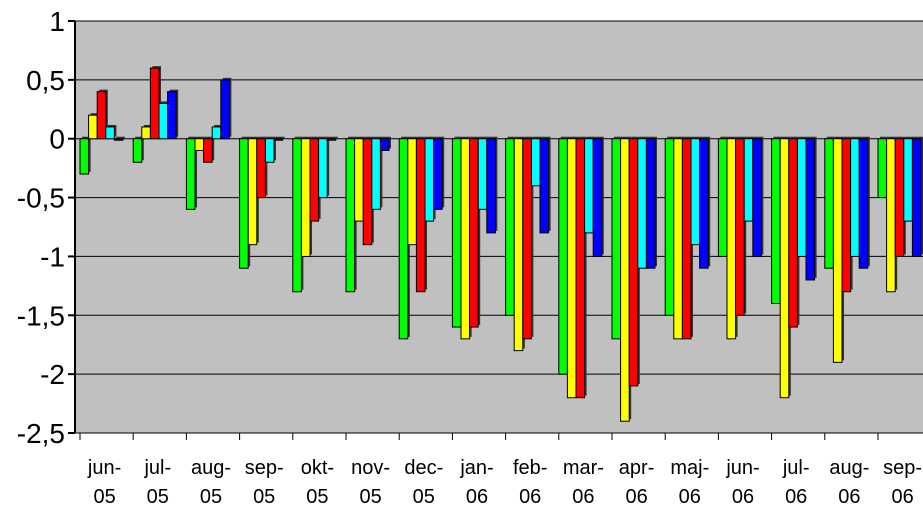 The image size is (923, 513). What do you see at coordinates (264, 468) in the screenshot?
I see `x-tick-label: sep-` at bounding box center [264, 468].